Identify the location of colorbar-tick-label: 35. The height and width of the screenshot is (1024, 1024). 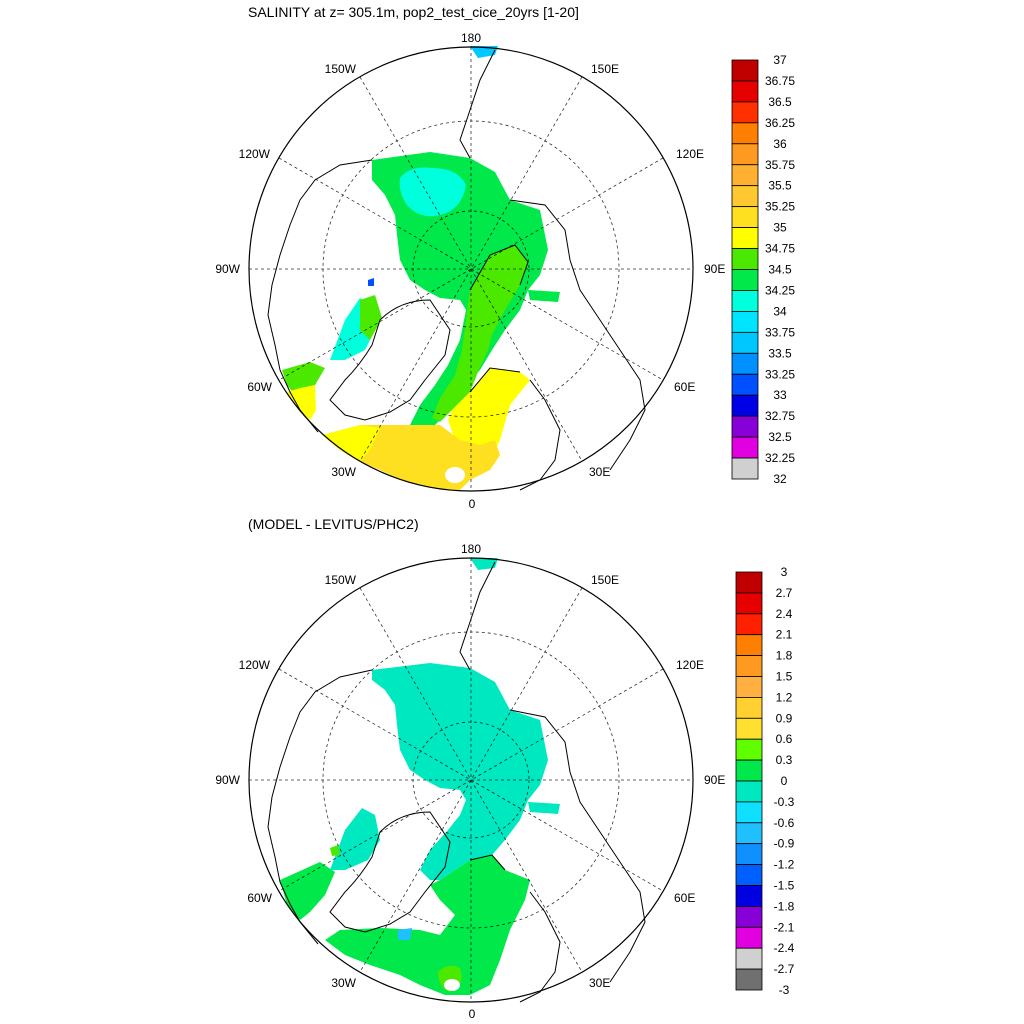
(780, 228).